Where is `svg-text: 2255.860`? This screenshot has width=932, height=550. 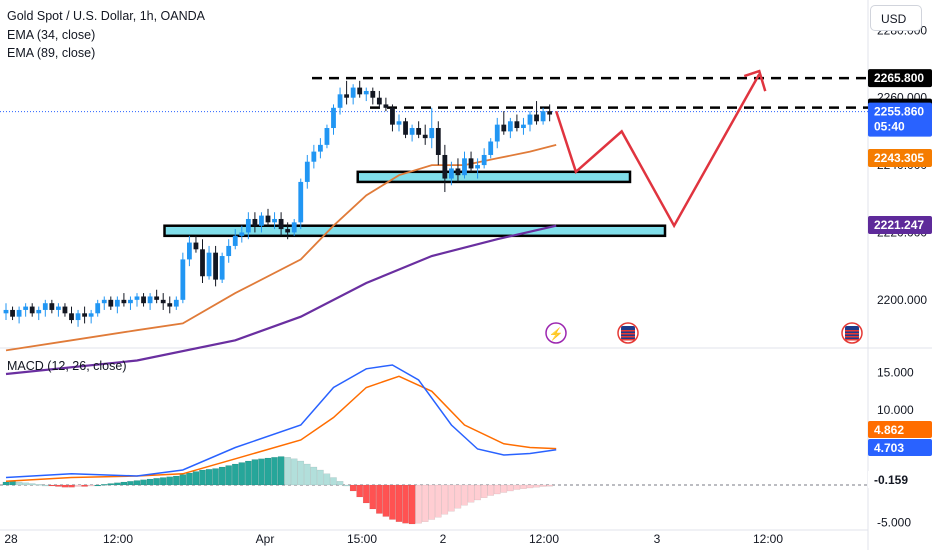 svg-text: 2255.860 is located at coordinates (899, 112).